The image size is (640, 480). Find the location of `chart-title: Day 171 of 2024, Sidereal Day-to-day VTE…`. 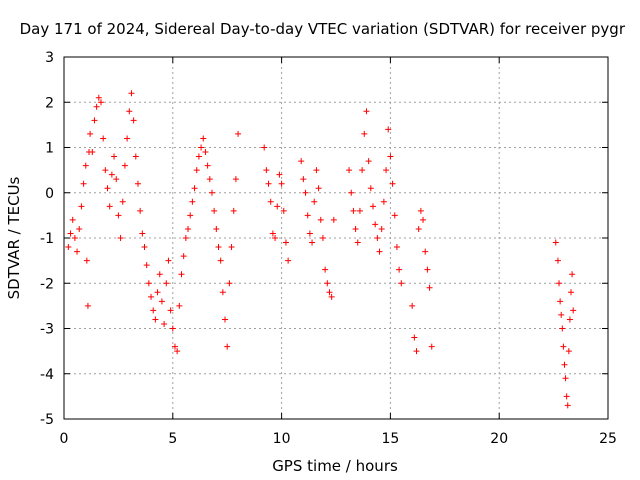

chart-title: Day 171 of 2024, Sidereal Day-to-day VTE… is located at coordinates (323, 29).